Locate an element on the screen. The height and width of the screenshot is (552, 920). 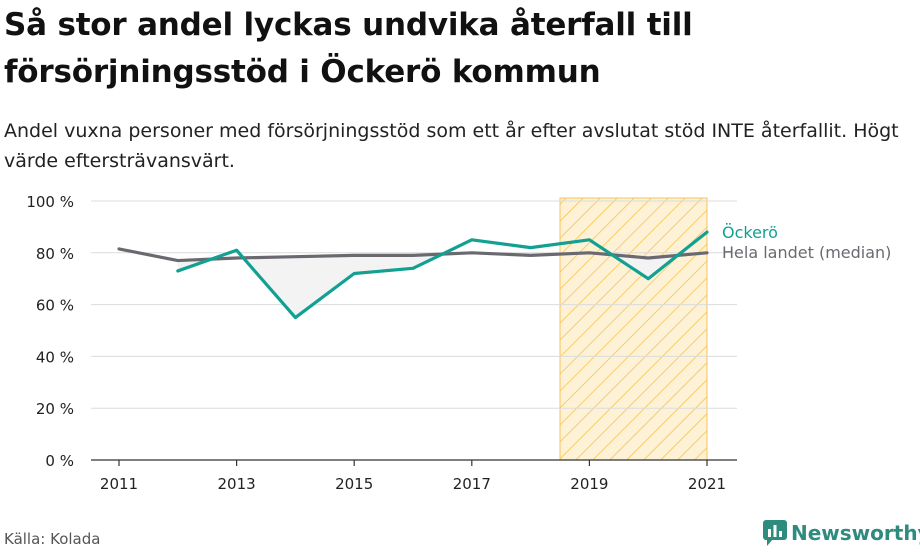
series-label-ockero: Öckerö is located at coordinates (750, 232).